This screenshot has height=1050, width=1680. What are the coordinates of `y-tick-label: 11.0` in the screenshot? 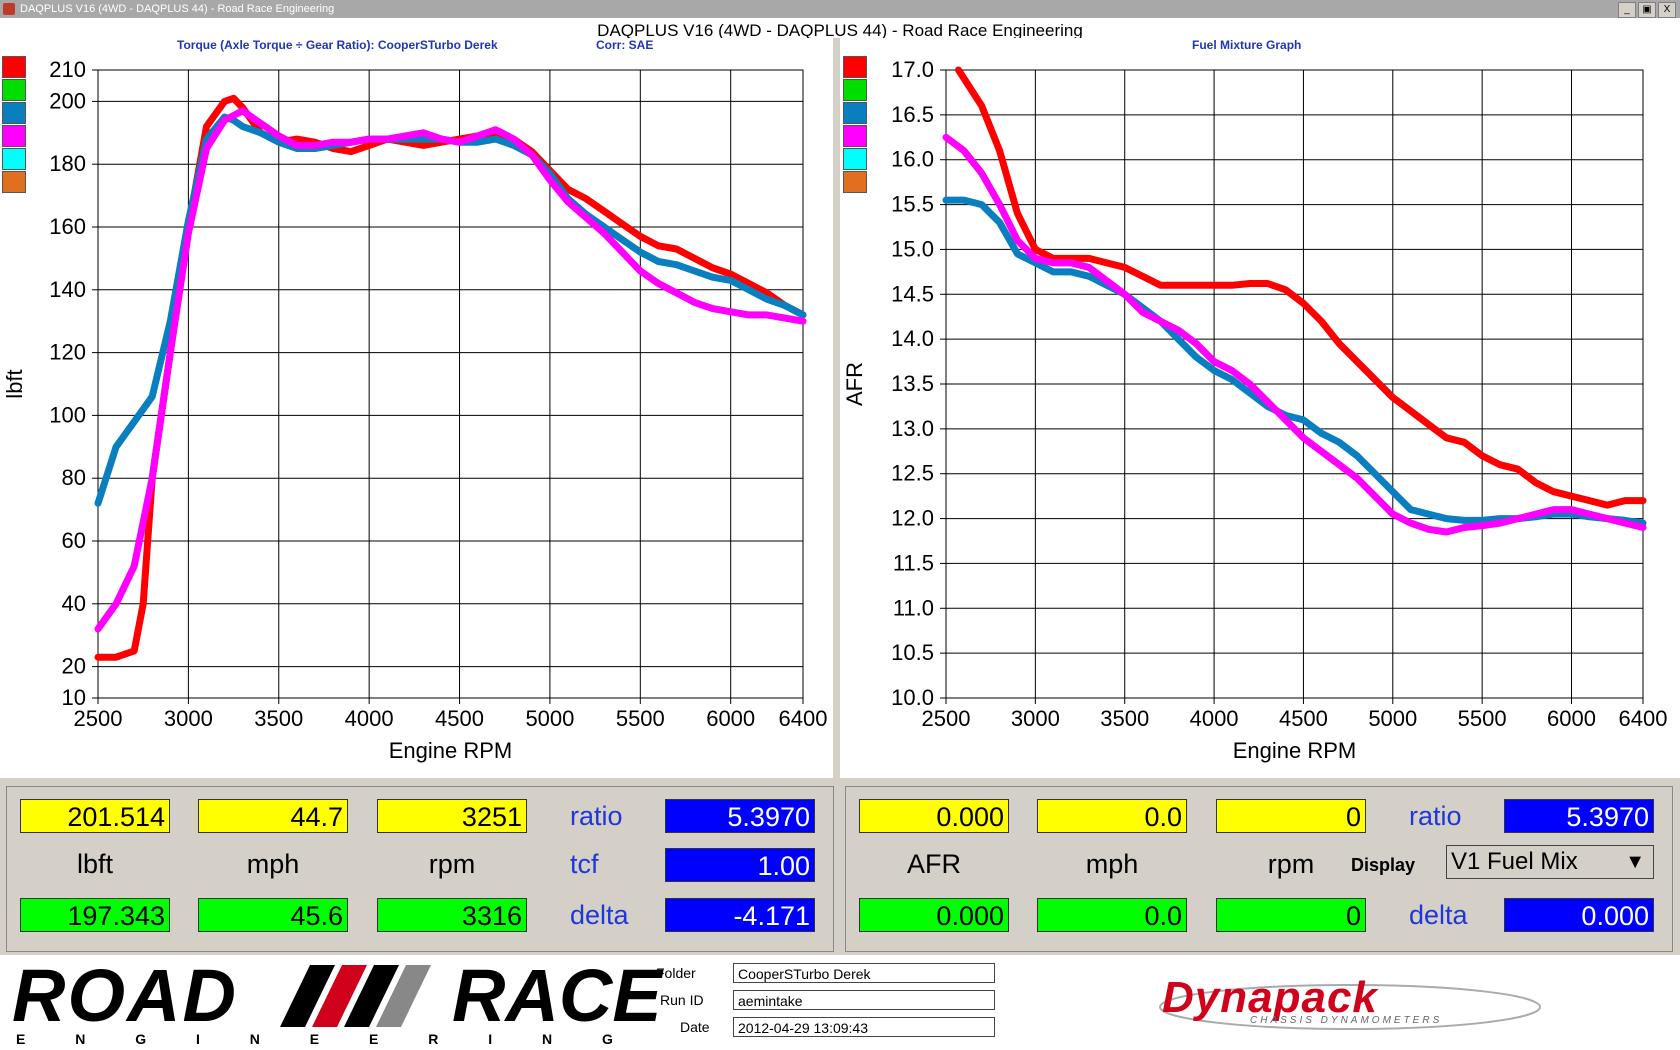 It's located at (913, 607).